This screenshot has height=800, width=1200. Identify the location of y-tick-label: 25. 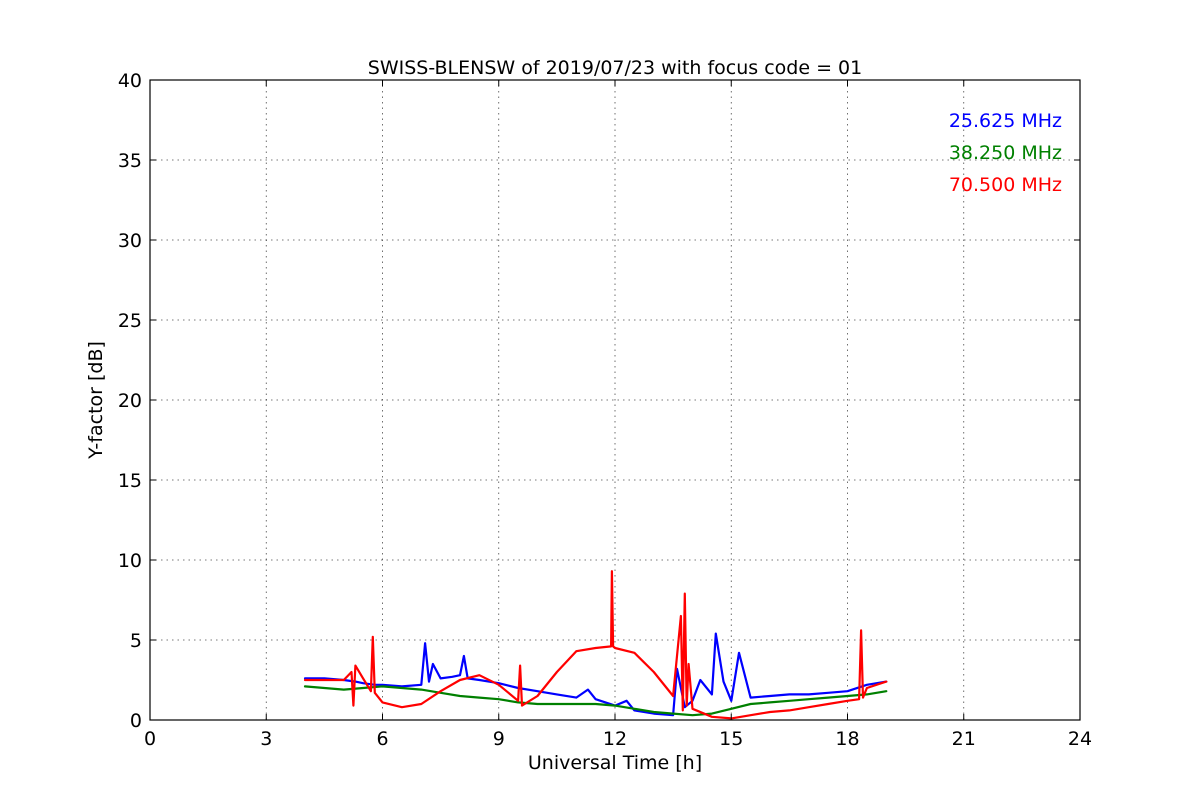
(130, 321).